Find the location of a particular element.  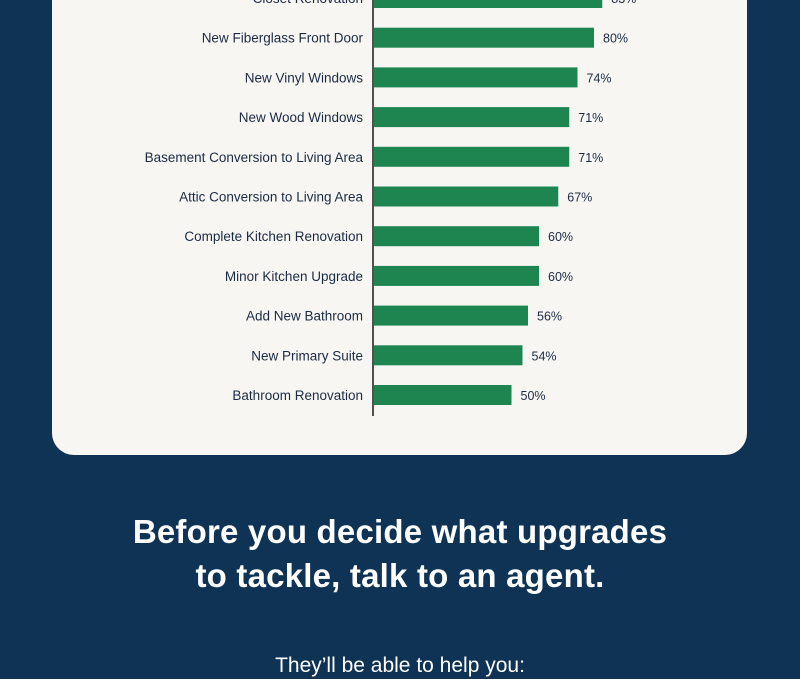

value-label: 56% is located at coordinates (549, 317).